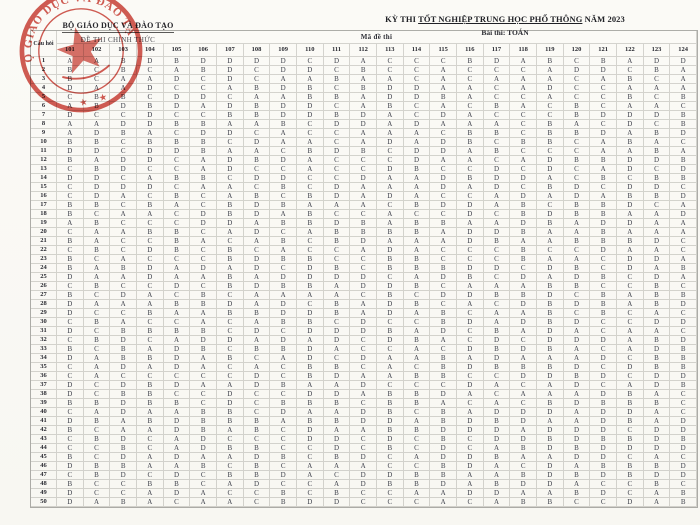 The image size is (700, 525). Describe the element at coordinates (44, 394) in the screenshot. I see `question-number: 38` at that location.